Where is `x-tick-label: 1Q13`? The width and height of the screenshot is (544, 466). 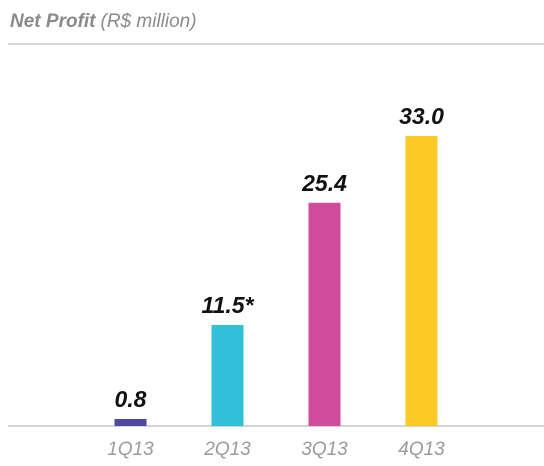 x-tick-label: 1Q13 is located at coordinates (130, 449).